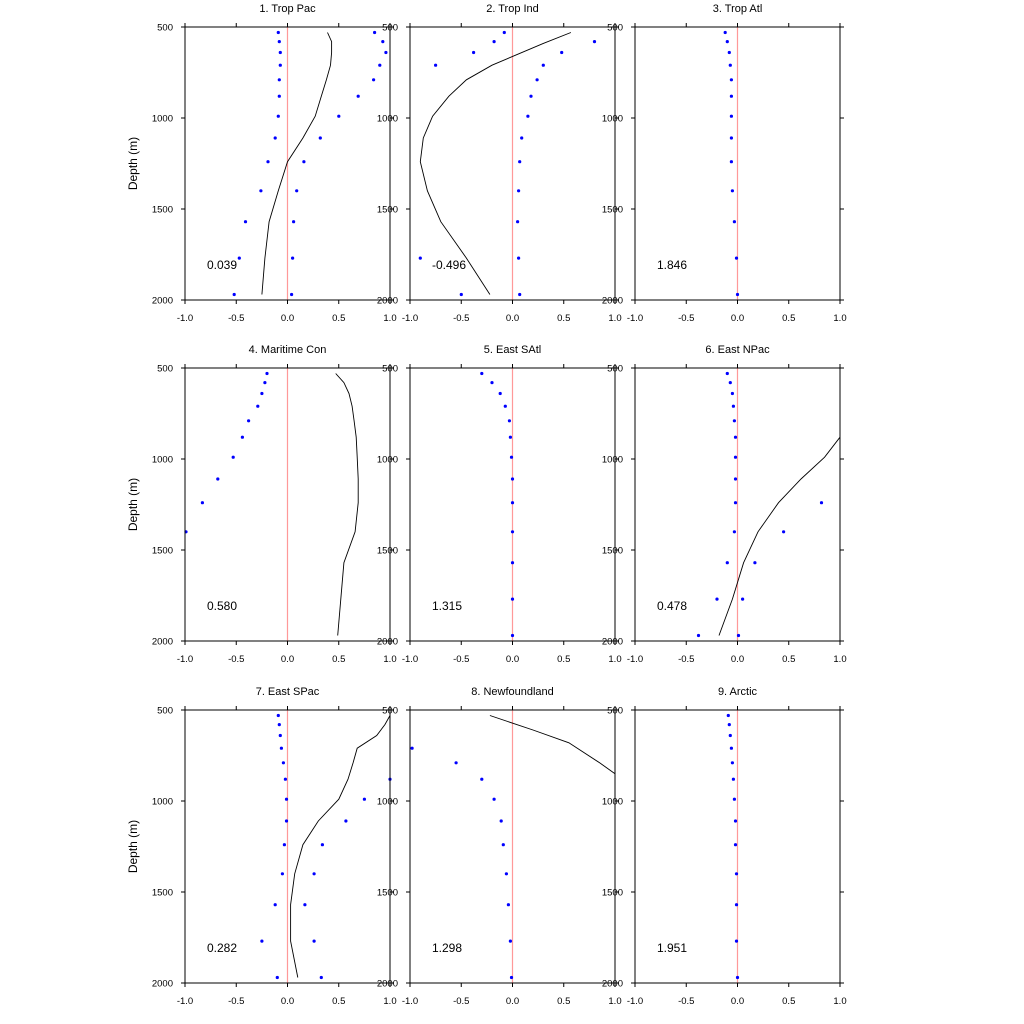 The height and width of the screenshot is (1024, 1024). What do you see at coordinates (449, 265) in the screenshot?
I see `panel-stat-value: -0.496` at bounding box center [449, 265].